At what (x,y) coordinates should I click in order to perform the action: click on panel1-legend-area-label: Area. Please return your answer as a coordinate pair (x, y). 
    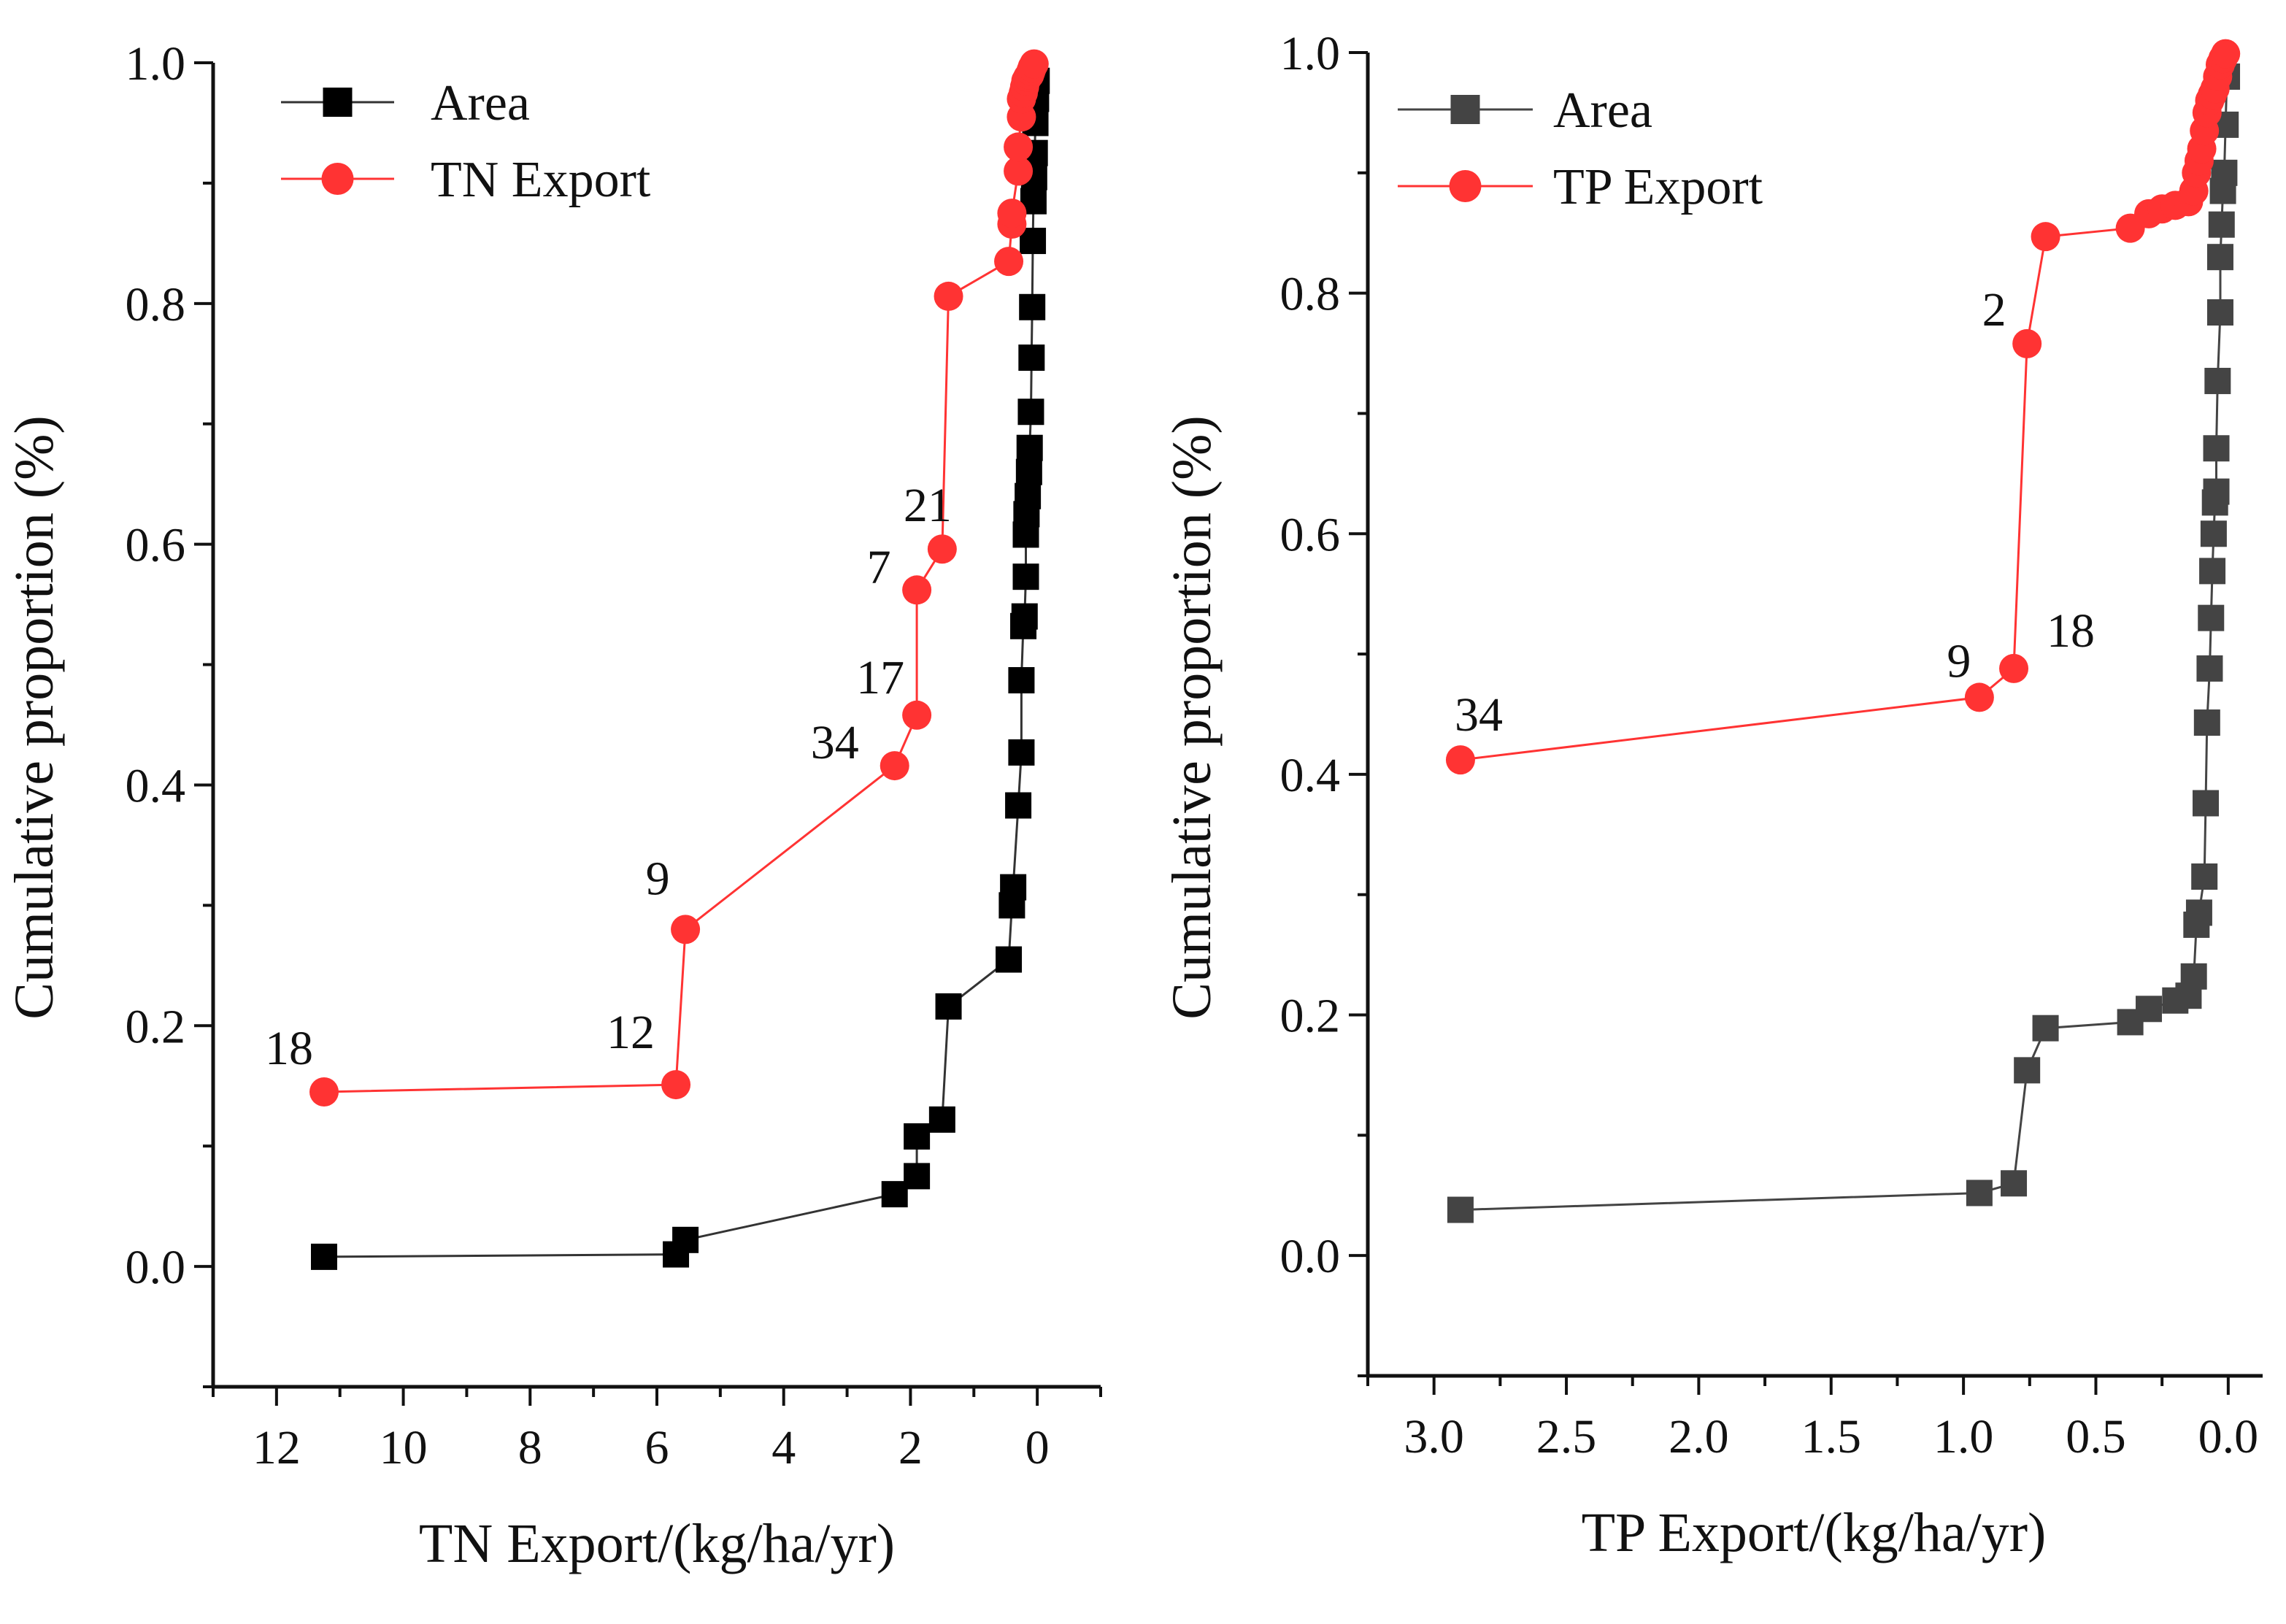
    Looking at the image, I should click on (481, 103).